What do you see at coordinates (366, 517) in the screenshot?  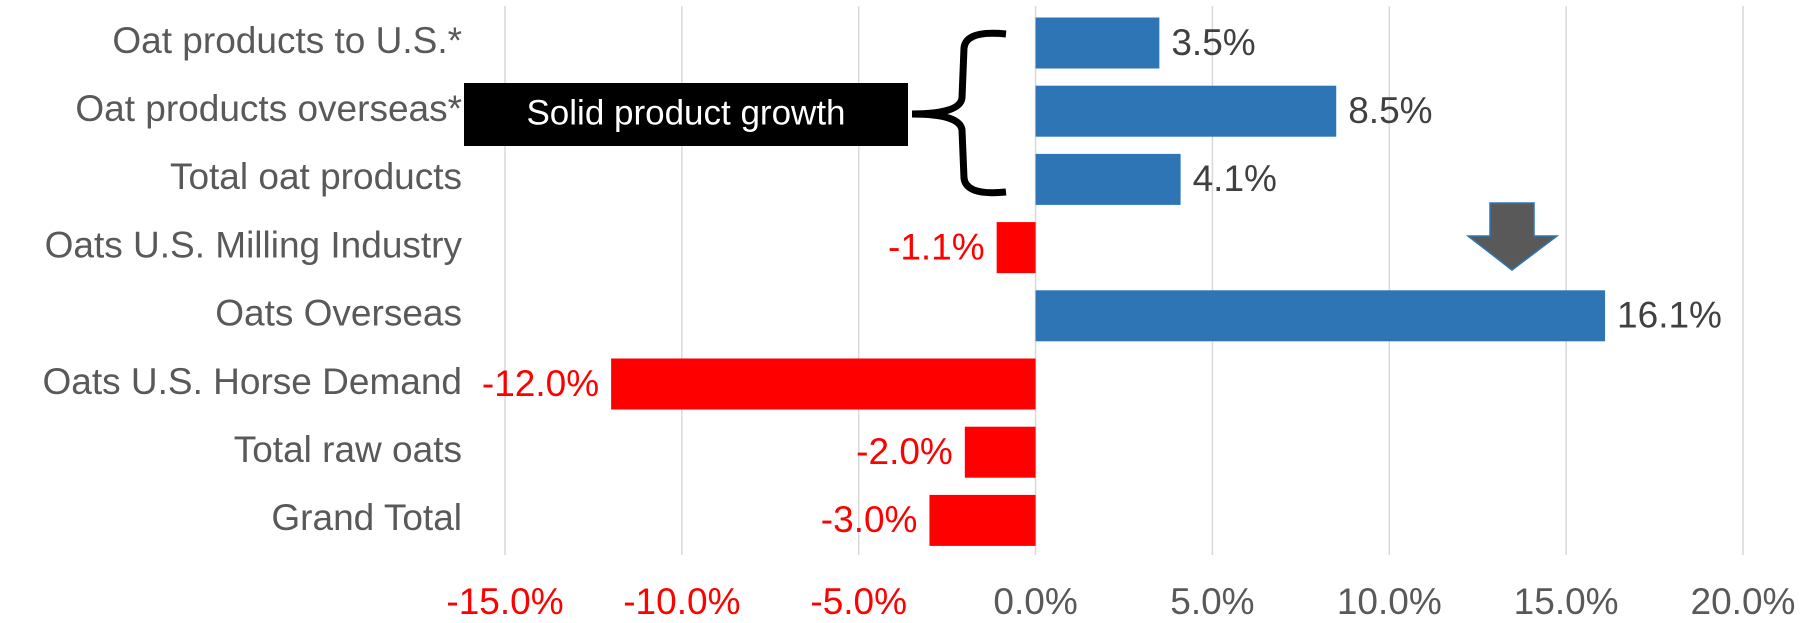 I see `y-tick-label: Grand Total` at bounding box center [366, 517].